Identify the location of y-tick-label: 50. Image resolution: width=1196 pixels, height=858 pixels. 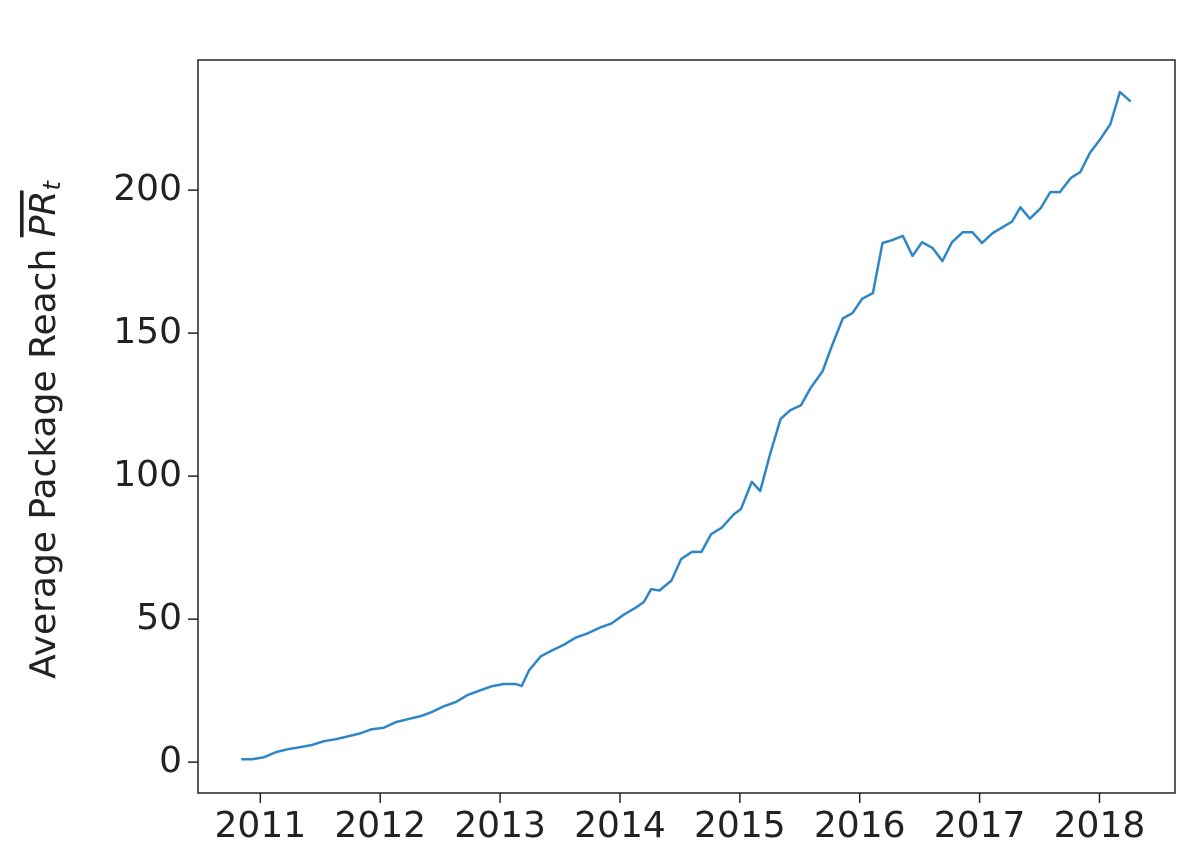
(159, 617).